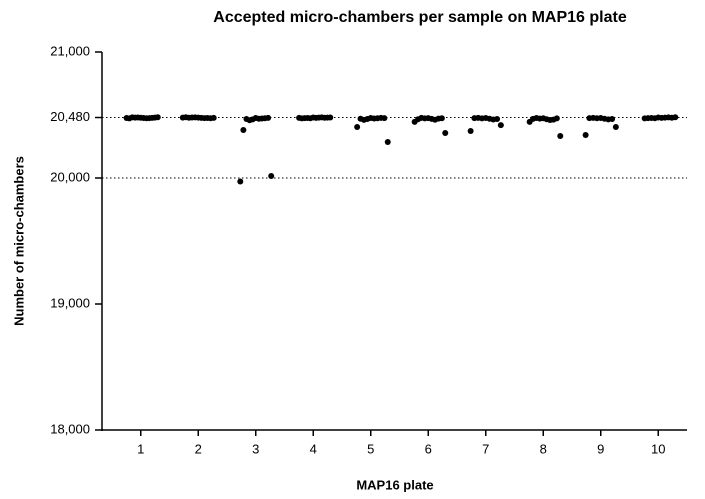  What do you see at coordinates (255, 448) in the screenshot?
I see `x-tick-label: 3` at bounding box center [255, 448].